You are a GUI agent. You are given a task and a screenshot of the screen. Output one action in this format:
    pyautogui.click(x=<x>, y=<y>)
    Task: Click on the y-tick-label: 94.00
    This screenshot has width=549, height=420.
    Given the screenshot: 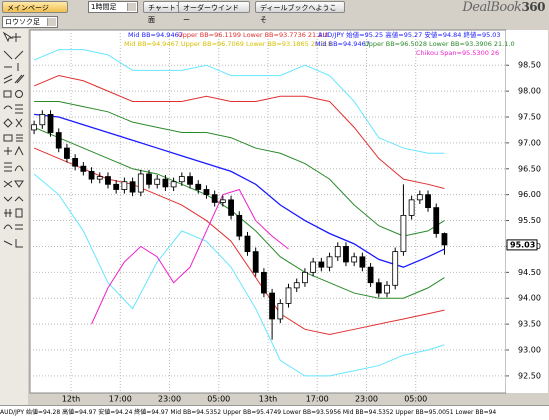 What is the action you would take?
    pyautogui.click(x=529, y=298)
    